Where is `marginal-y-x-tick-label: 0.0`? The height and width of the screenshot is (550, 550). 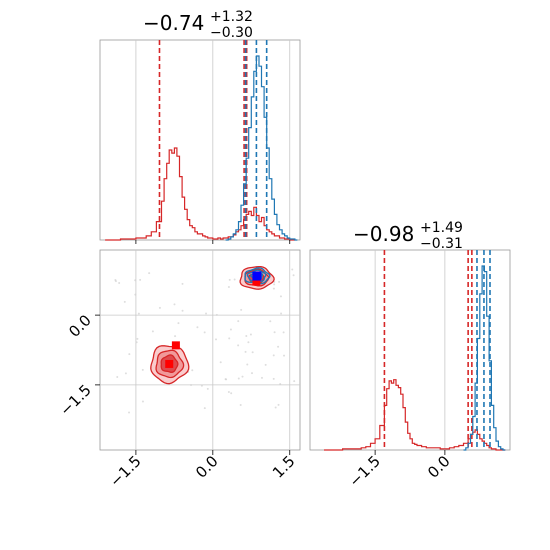 marginal-y-x-tick-label: 0.0 is located at coordinates (439, 467).